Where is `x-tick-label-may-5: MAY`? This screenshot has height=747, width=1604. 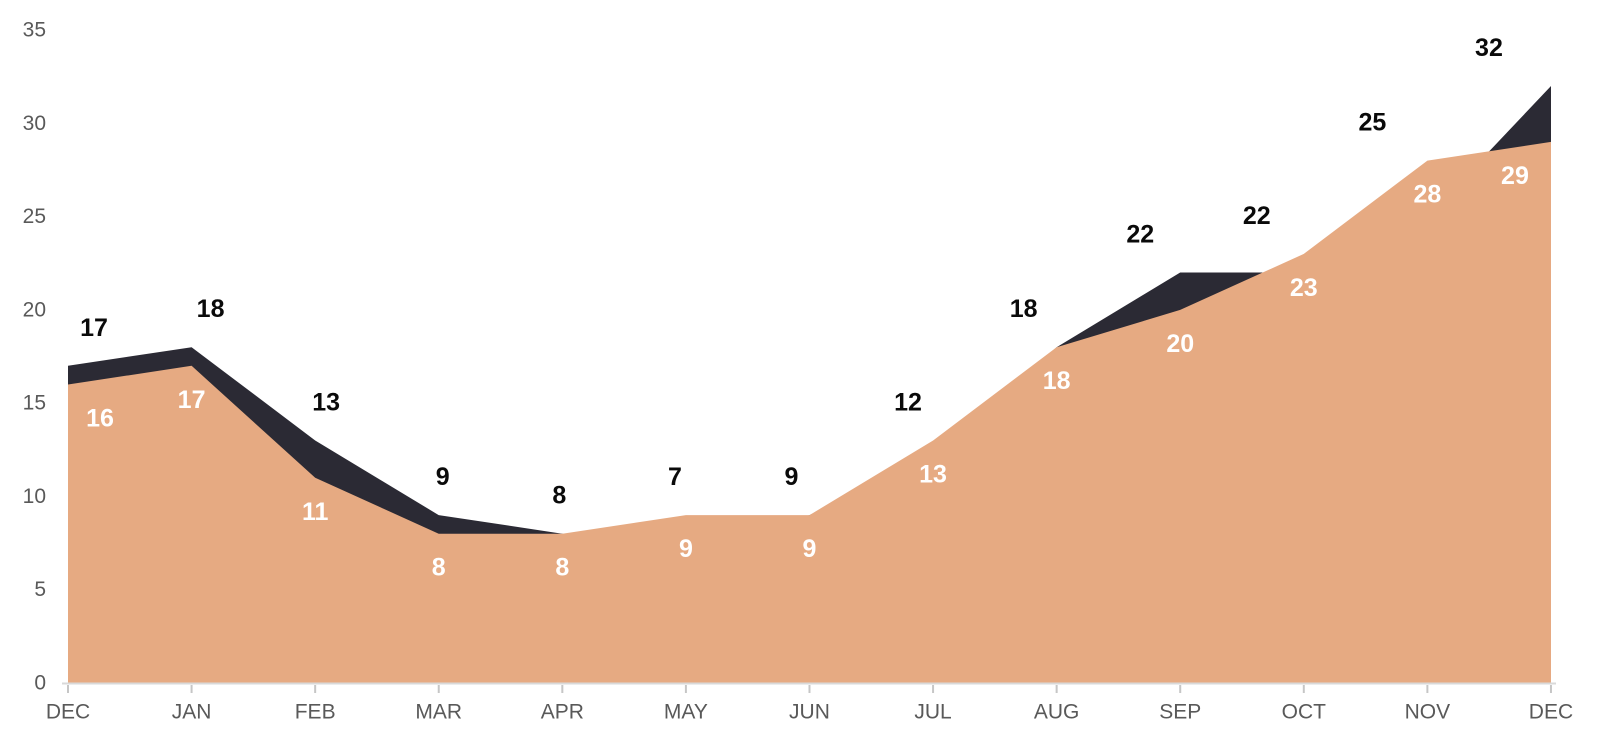 x-tick-label-may-5: MAY is located at coordinates (686, 712).